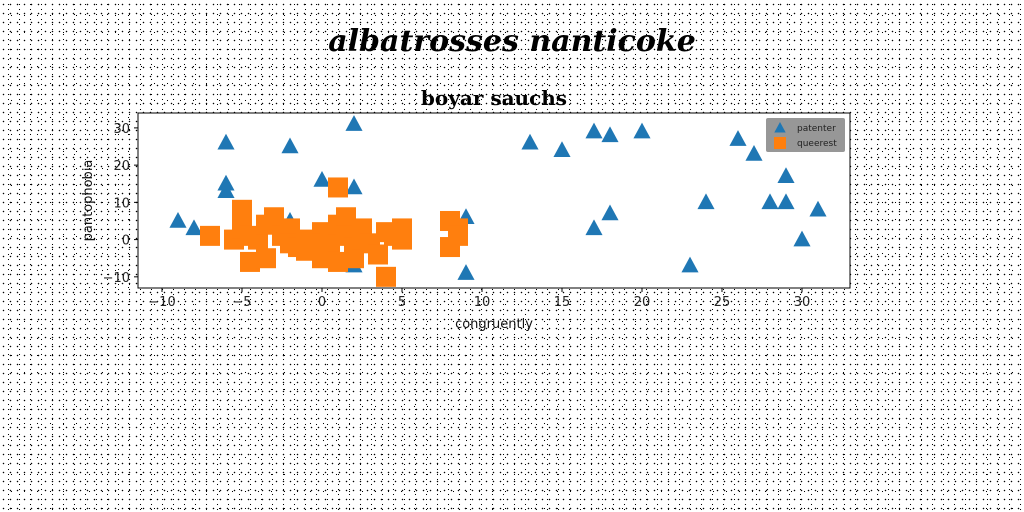  I want to click on x-tick-label: 20, so click(642, 302).